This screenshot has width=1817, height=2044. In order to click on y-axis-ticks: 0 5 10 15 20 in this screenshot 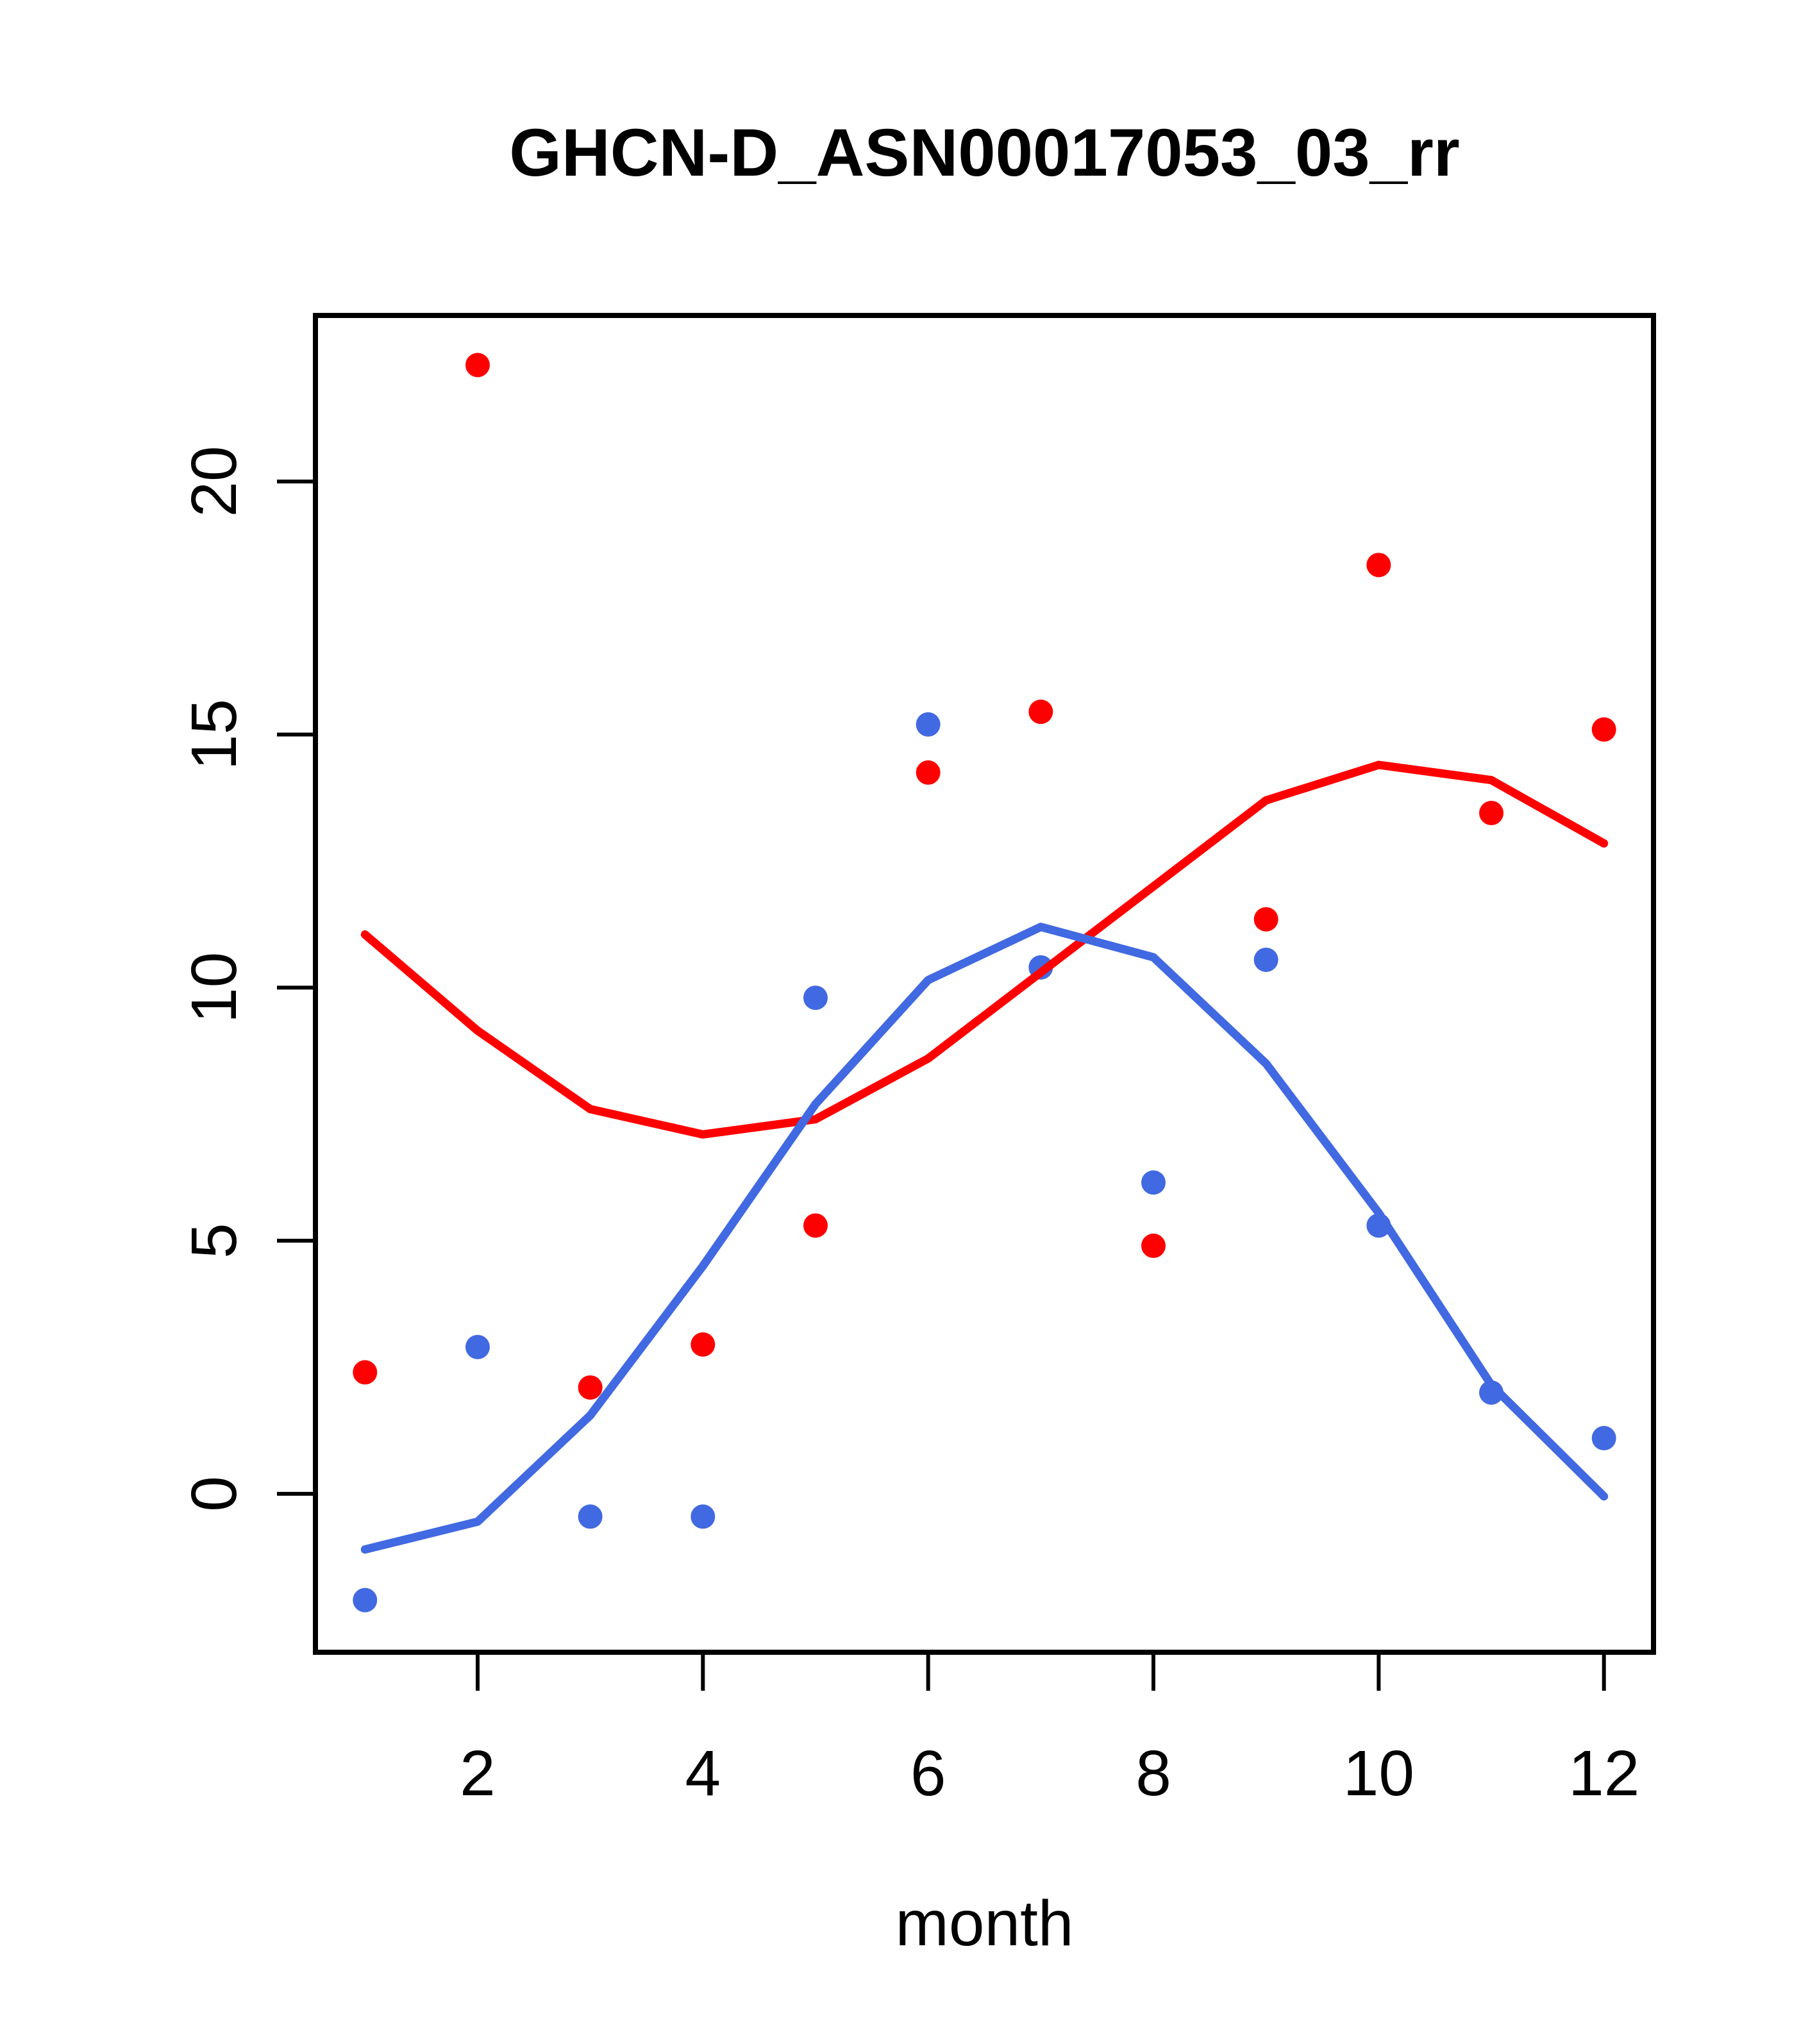, I will do `click(246, 979)`.